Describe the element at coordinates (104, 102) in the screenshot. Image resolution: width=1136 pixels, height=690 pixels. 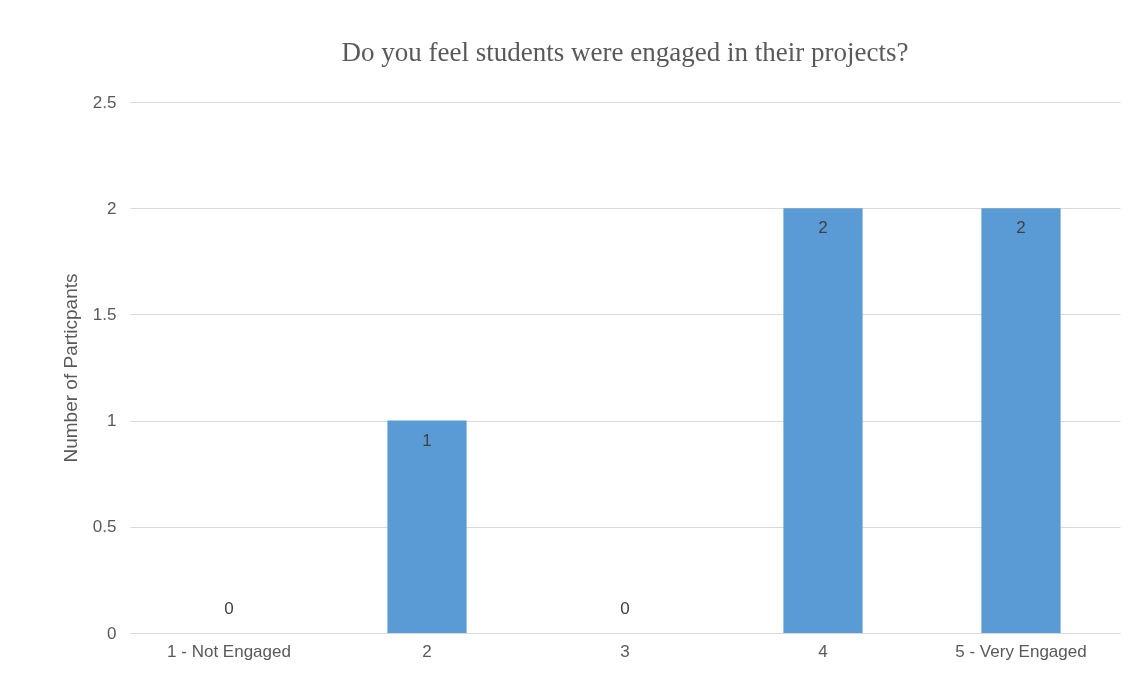
I see `y-tick-label: 2.5` at that location.